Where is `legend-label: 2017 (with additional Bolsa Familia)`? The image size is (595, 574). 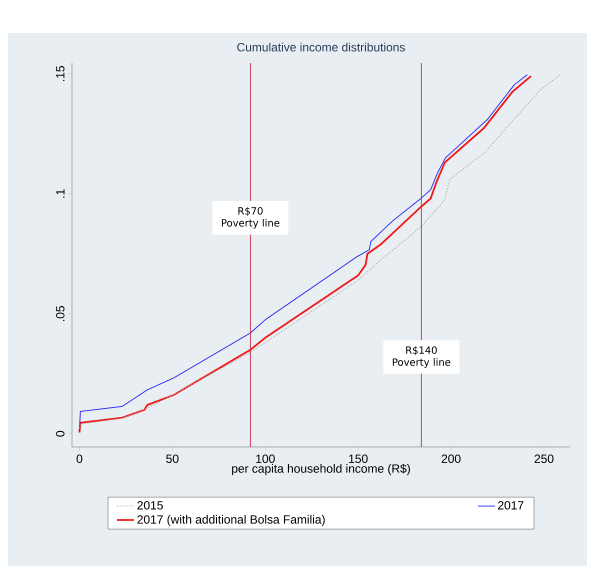 legend-label: 2017 (with additional Bolsa Familia) is located at coordinates (231, 520).